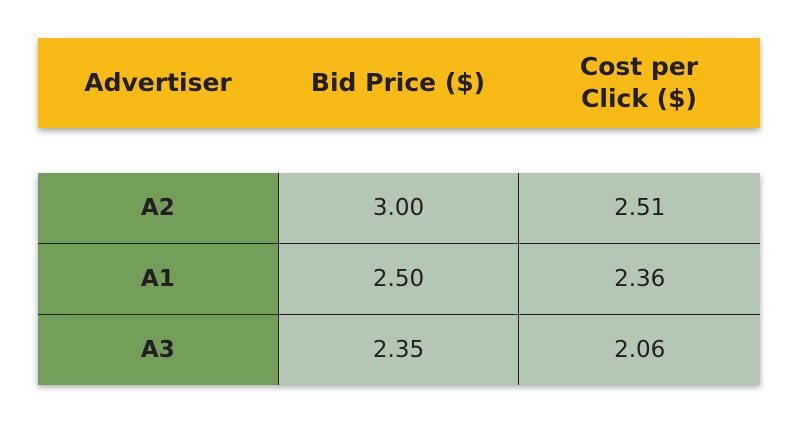 This screenshot has width=798, height=422. Describe the element at coordinates (639, 82) in the screenshot. I see `column-header-cost-per-click: Cost per Click ($)` at that location.